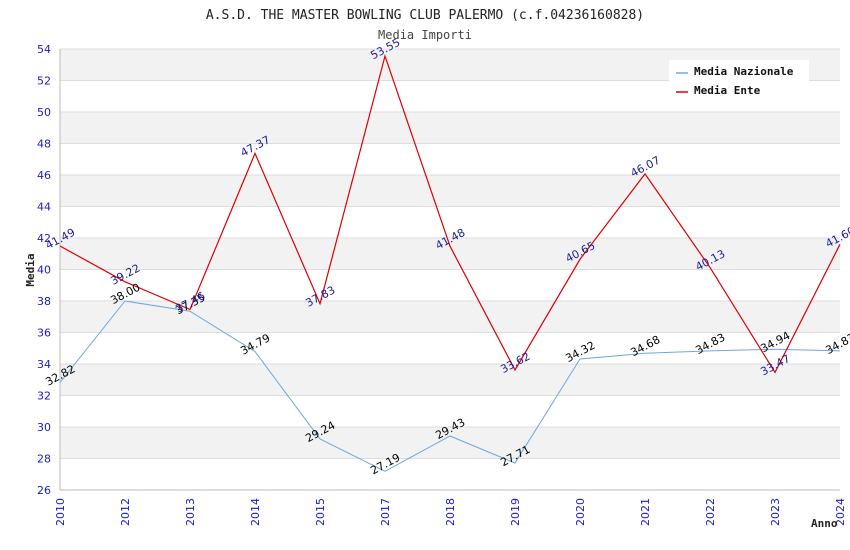  What do you see at coordinates (320, 512) in the screenshot?
I see `x-tick-label: 2015` at bounding box center [320, 512].